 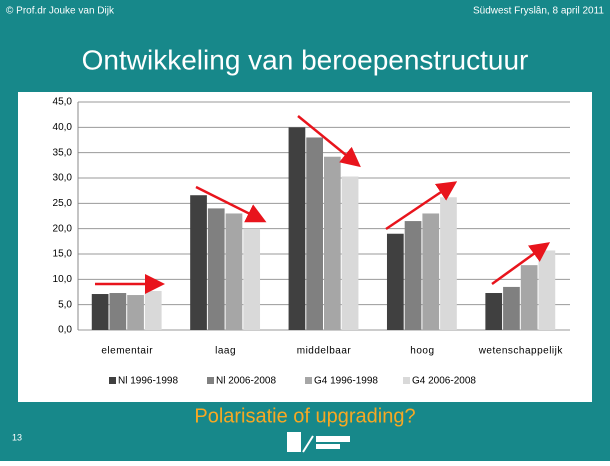 What do you see at coordinates (305, 59) in the screenshot?
I see `title: Ontwikkeling van beroepenstructuur` at bounding box center [305, 59].